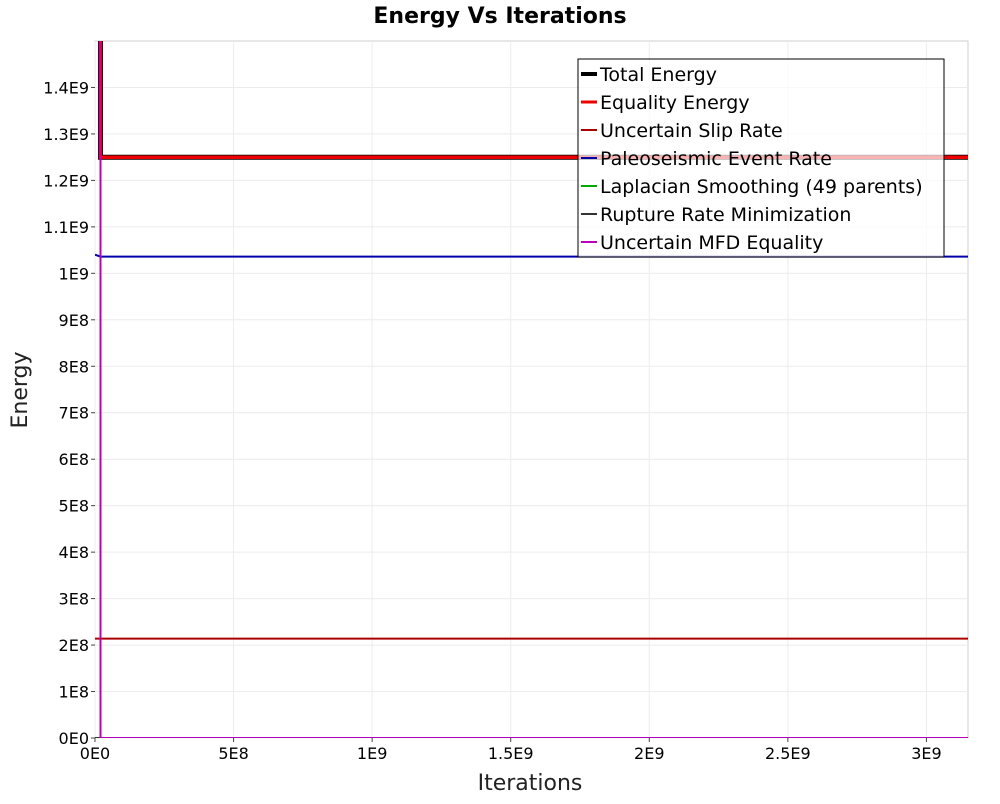 This screenshot has width=1000, height=804. I want to click on y-axis-label: Energy, so click(20, 389).